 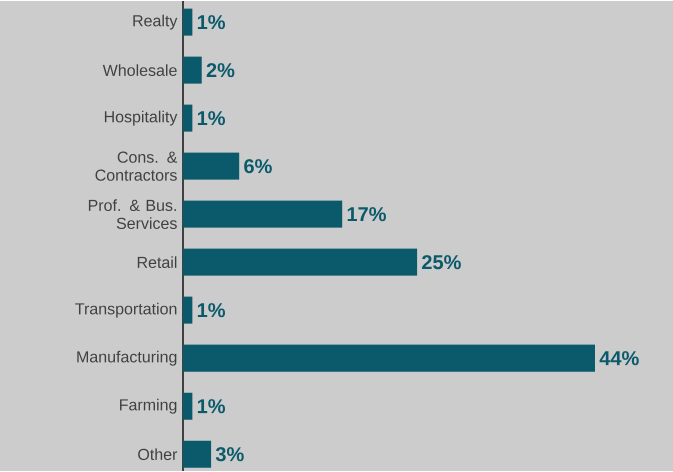 I want to click on data-label: 6%, so click(x=258, y=166).